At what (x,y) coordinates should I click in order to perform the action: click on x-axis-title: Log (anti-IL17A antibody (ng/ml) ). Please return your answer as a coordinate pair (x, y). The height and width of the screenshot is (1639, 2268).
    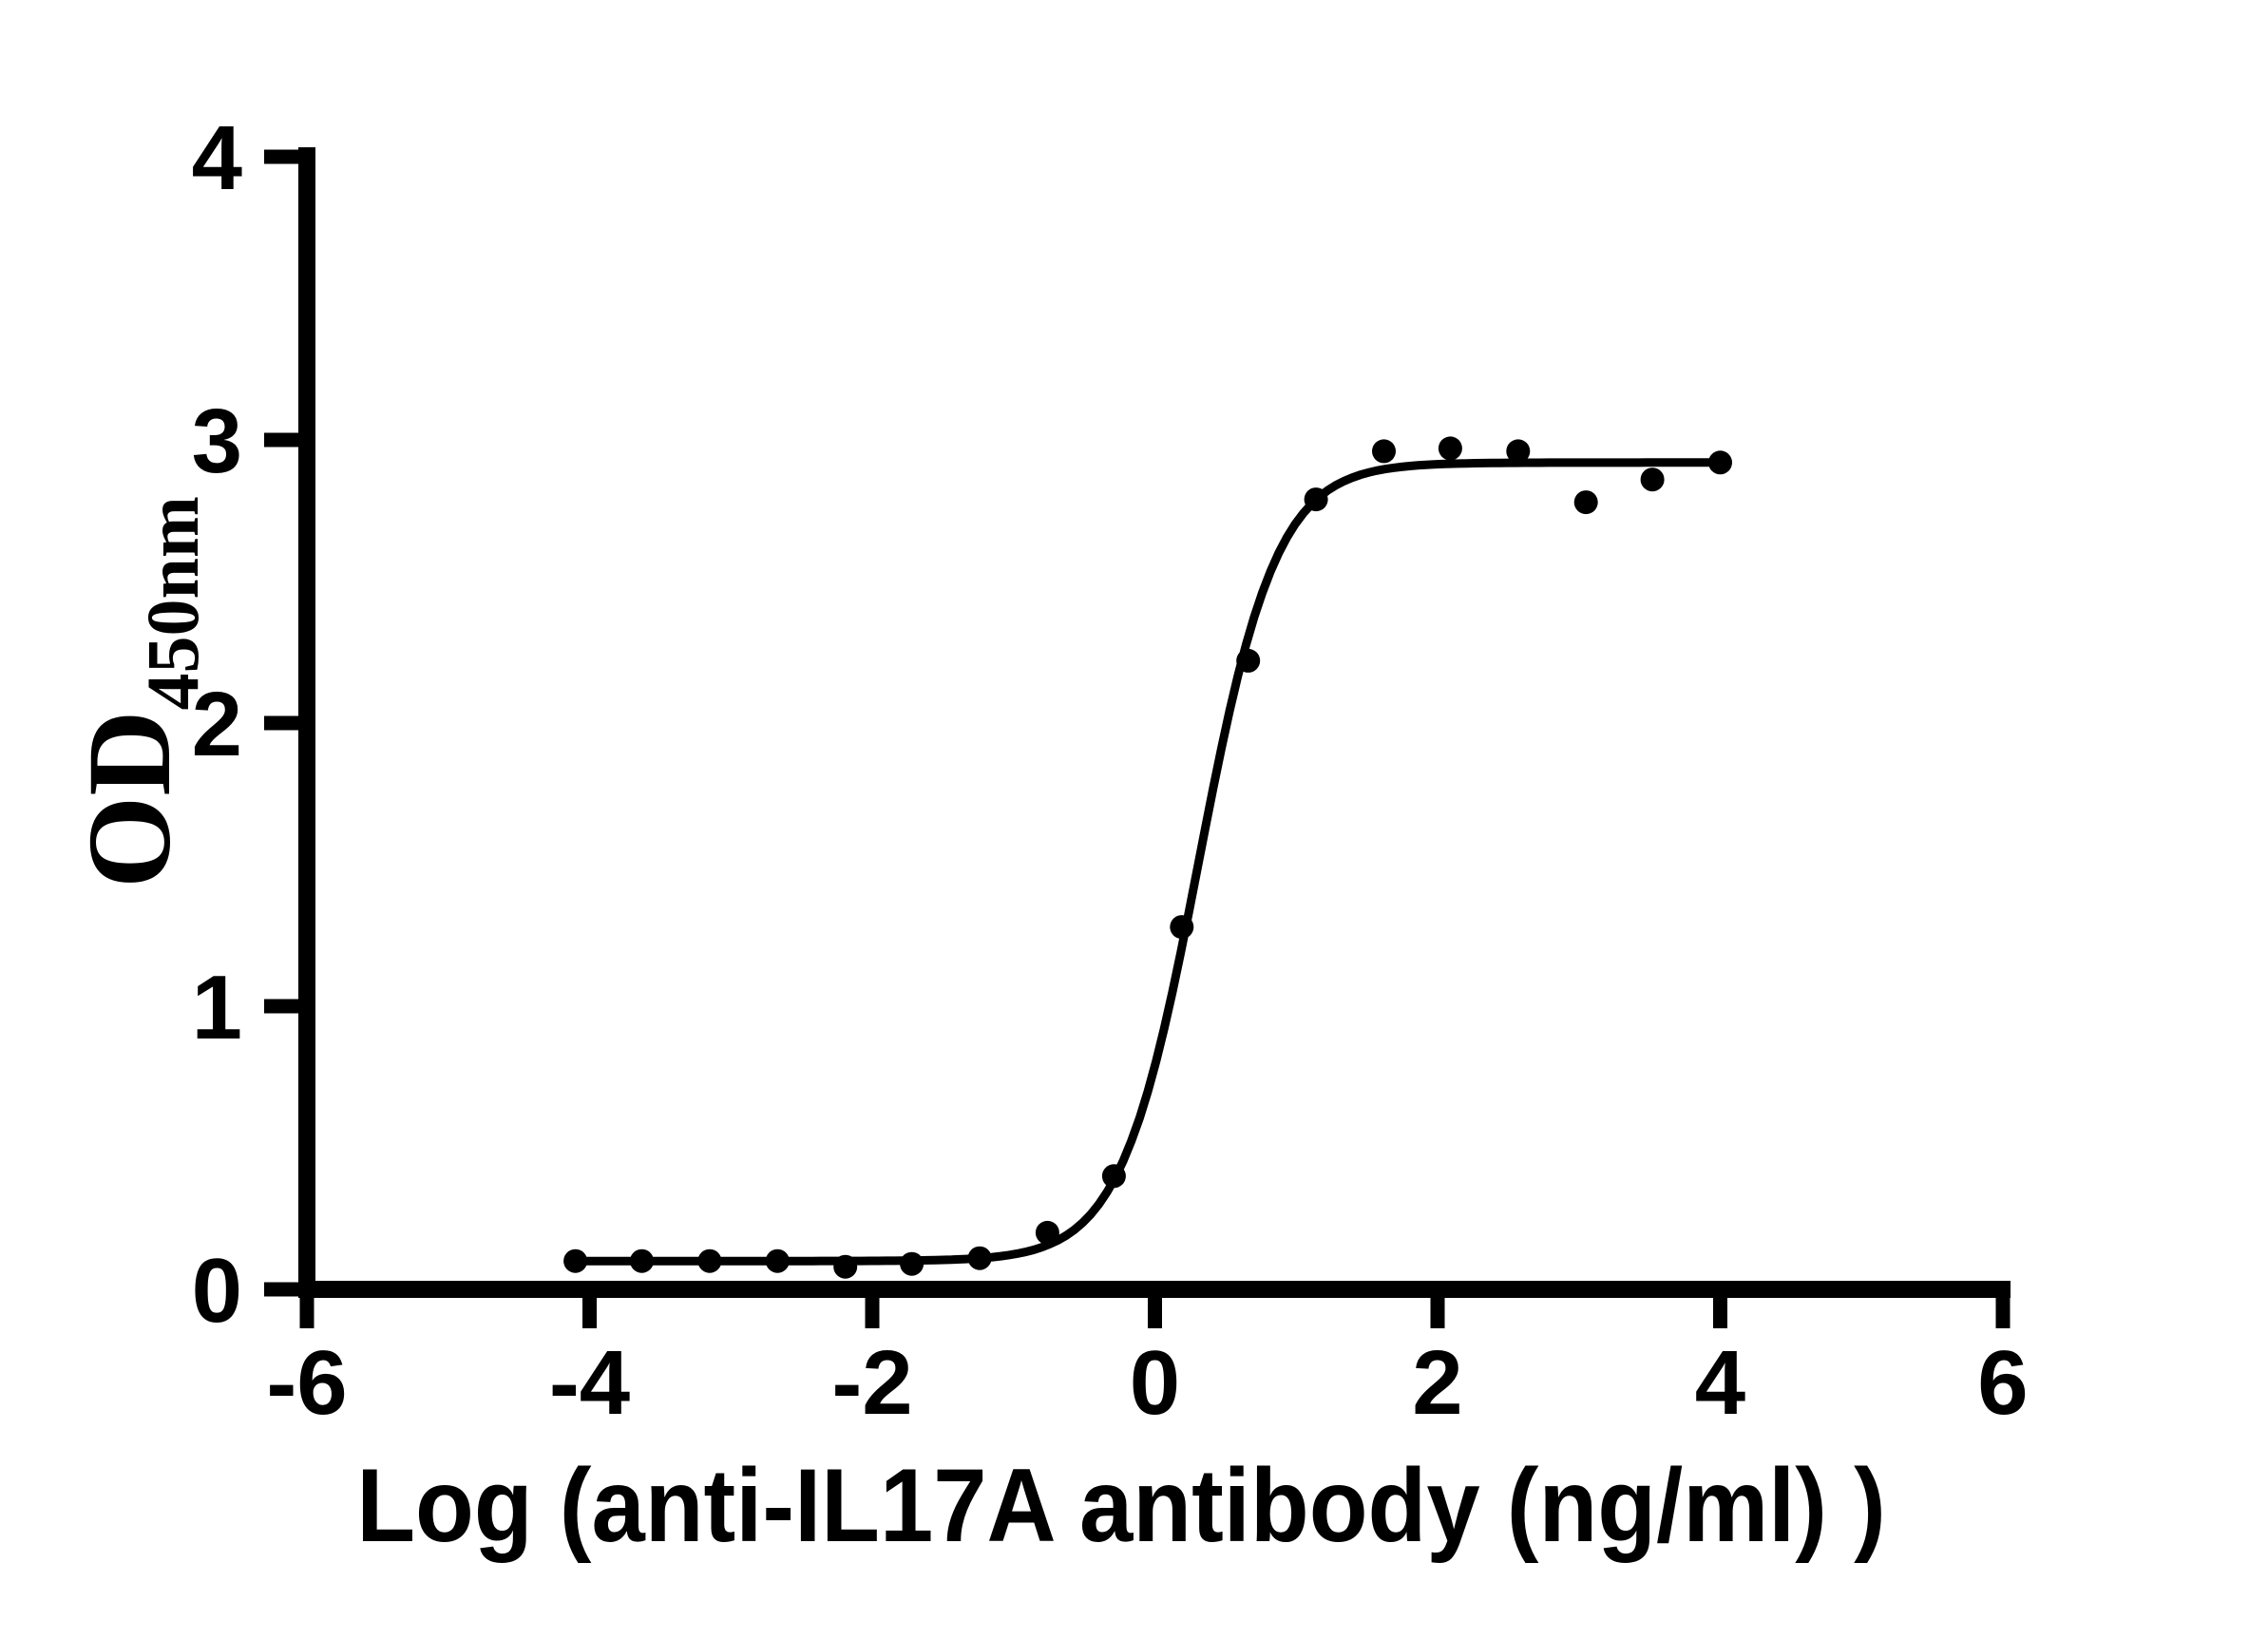
    Looking at the image, I should click on (1121, 1505).